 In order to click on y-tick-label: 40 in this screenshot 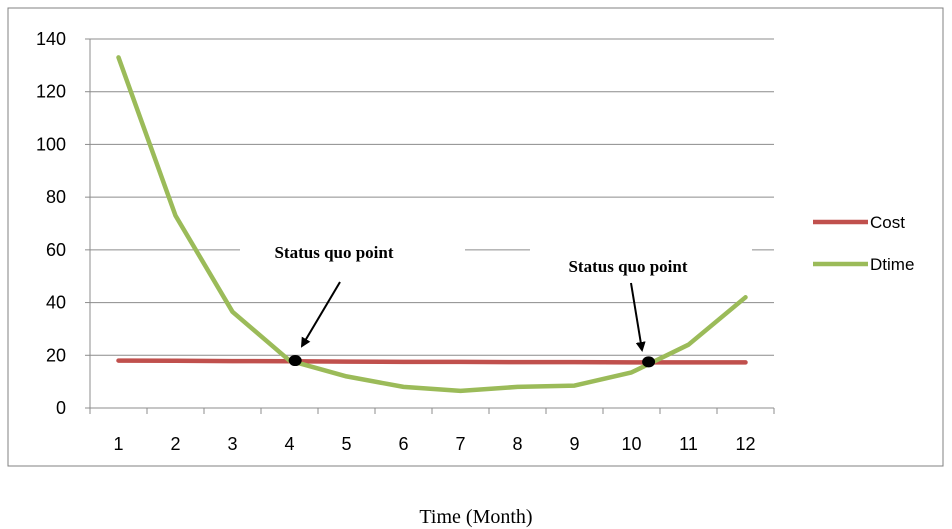, I will do `click(56, 303)`.